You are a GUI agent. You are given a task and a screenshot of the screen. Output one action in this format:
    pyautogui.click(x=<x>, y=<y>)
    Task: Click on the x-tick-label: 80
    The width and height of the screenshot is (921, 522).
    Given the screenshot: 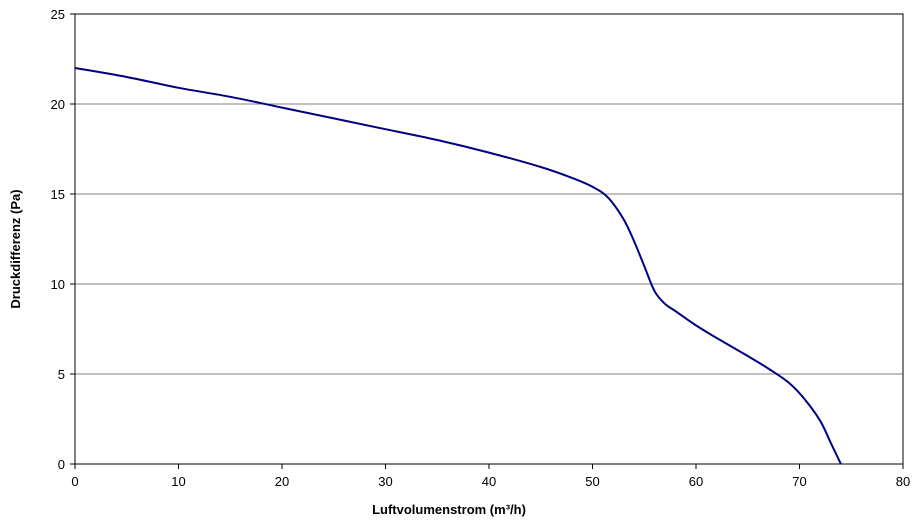 What is the action you would take?
    pyautogui.click(x=903, y=481)
    